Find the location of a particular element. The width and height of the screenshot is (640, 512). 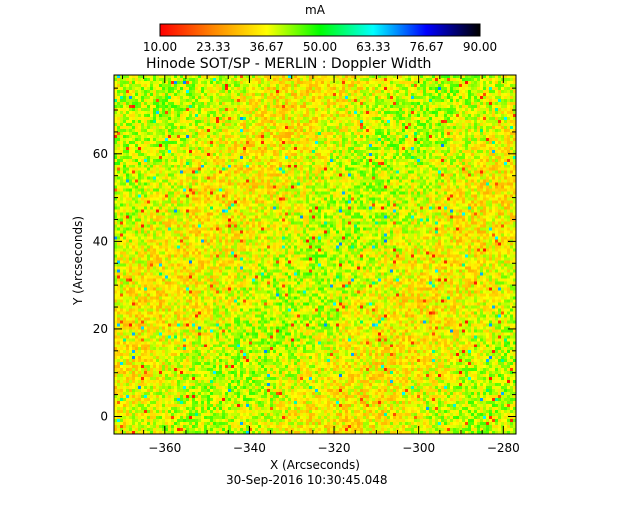

colorbar-frame is located at coordinates (320, 30).